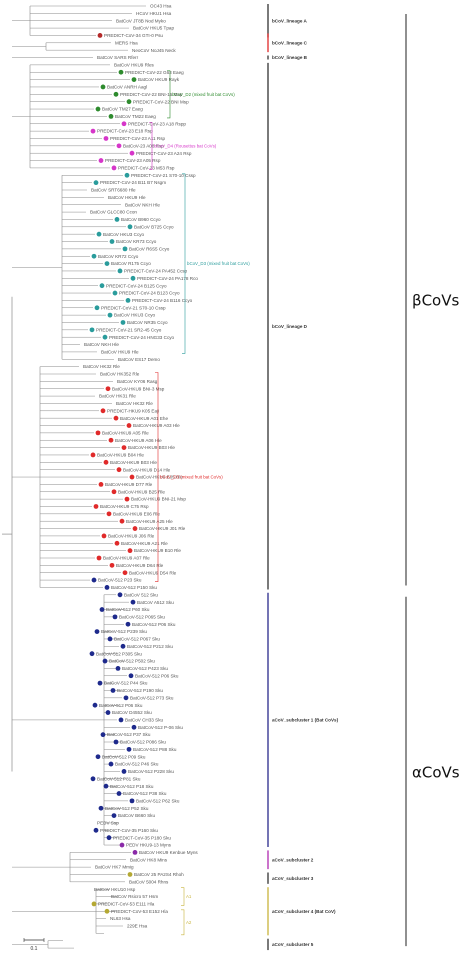  What do you see at coordinates (164, 153) in the screenshot?
I see `leaf-label: PREDICT-CoV-23 A24 Rsp` at bounding box center [164, 153].